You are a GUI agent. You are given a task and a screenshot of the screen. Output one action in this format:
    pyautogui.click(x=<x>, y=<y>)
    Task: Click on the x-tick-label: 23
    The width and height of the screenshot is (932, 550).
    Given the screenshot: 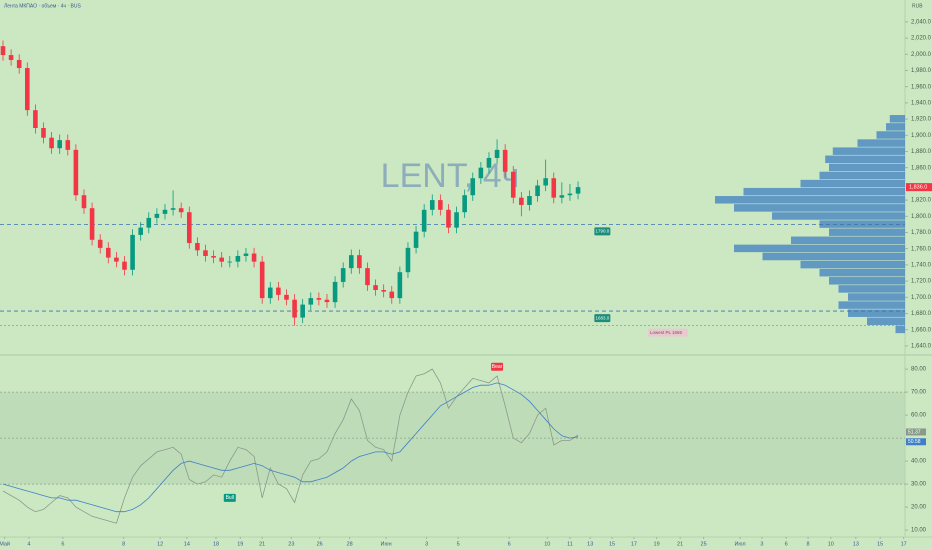 What is the action you would take?
    pyautogui.click(x=291, y=544)
    